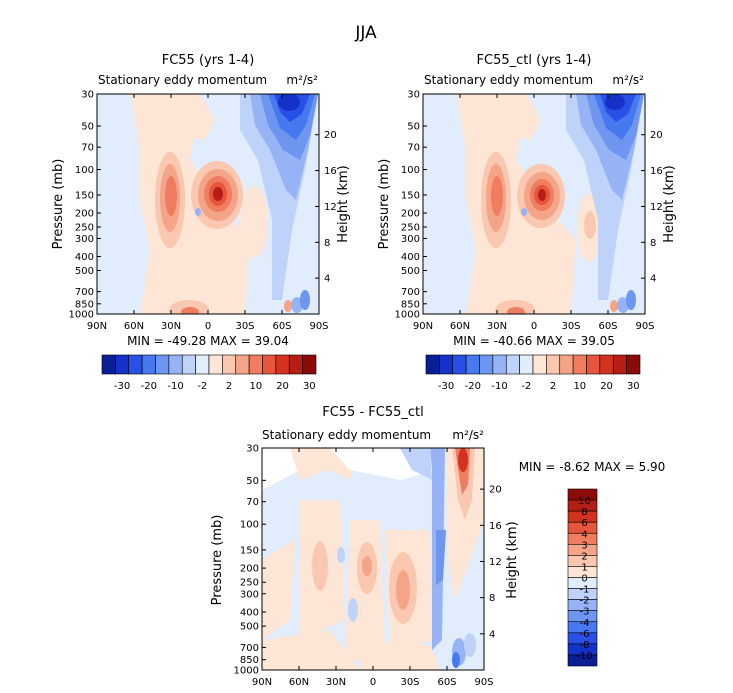 The image size is (733, 693). I want to click on x-tick-label: 60N, so click(299, 682).